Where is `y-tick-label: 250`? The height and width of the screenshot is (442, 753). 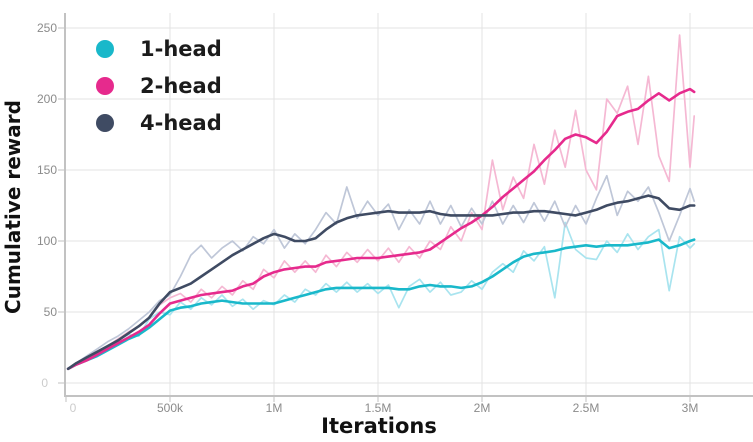 y-tick-label: 250 is located at coordinates (46, 28).